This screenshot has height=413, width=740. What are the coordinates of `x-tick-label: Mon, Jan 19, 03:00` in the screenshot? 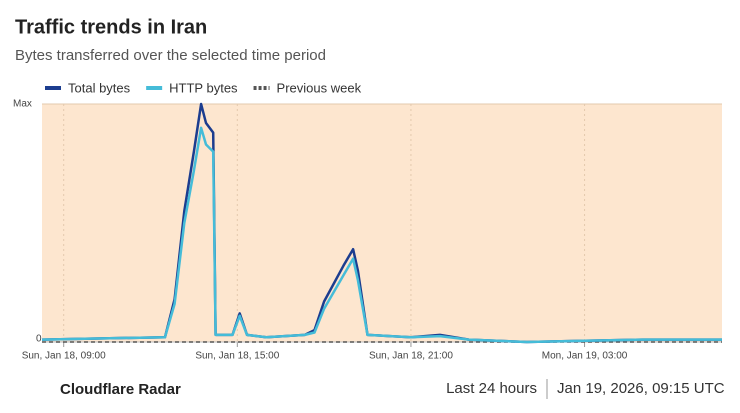 It's located at (585, 356).